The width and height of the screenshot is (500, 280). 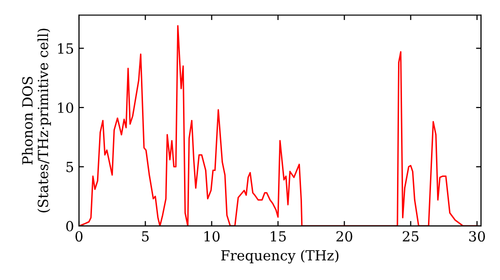 What do you see at coordinates (36, 120) in the screenshot?
I see `y-axis-title: Phonon DOS (States/THz·primitive cell)` at bounding box center [36, 120].